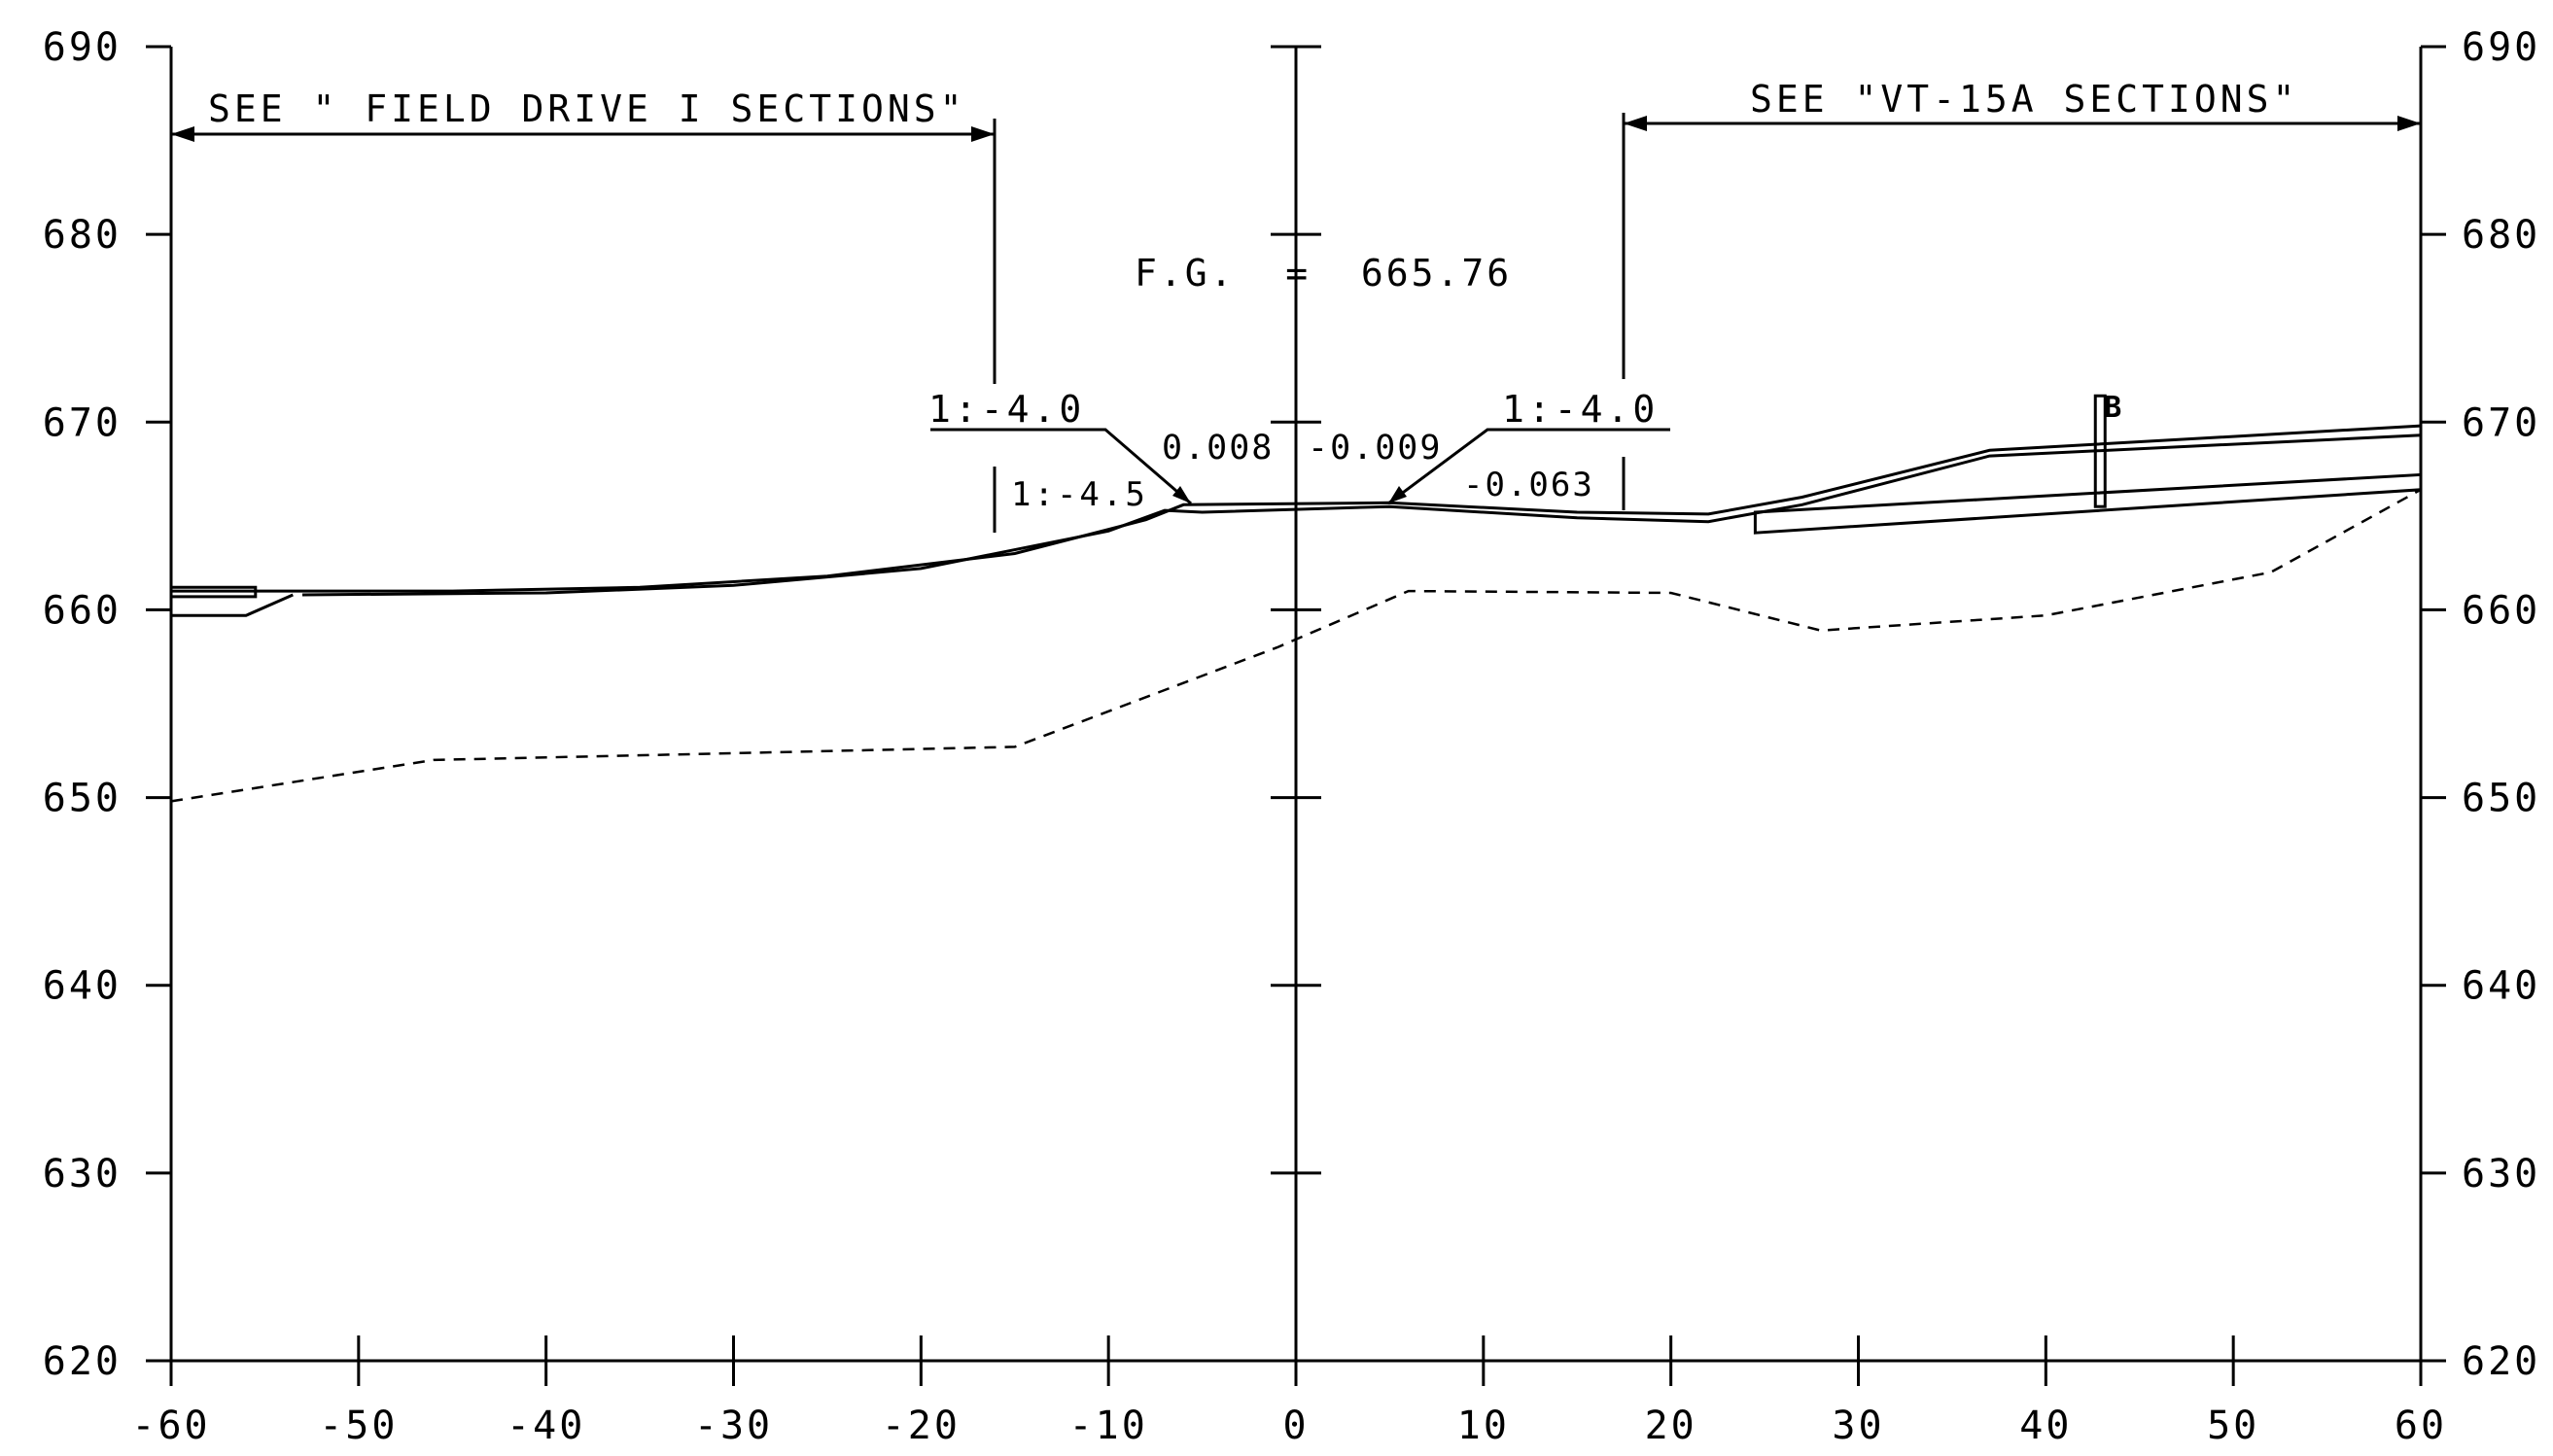 The image size is (2553, 1456). Describe the element at coordinates (232, 605) in the screenshot. I see `left-base` at that location.